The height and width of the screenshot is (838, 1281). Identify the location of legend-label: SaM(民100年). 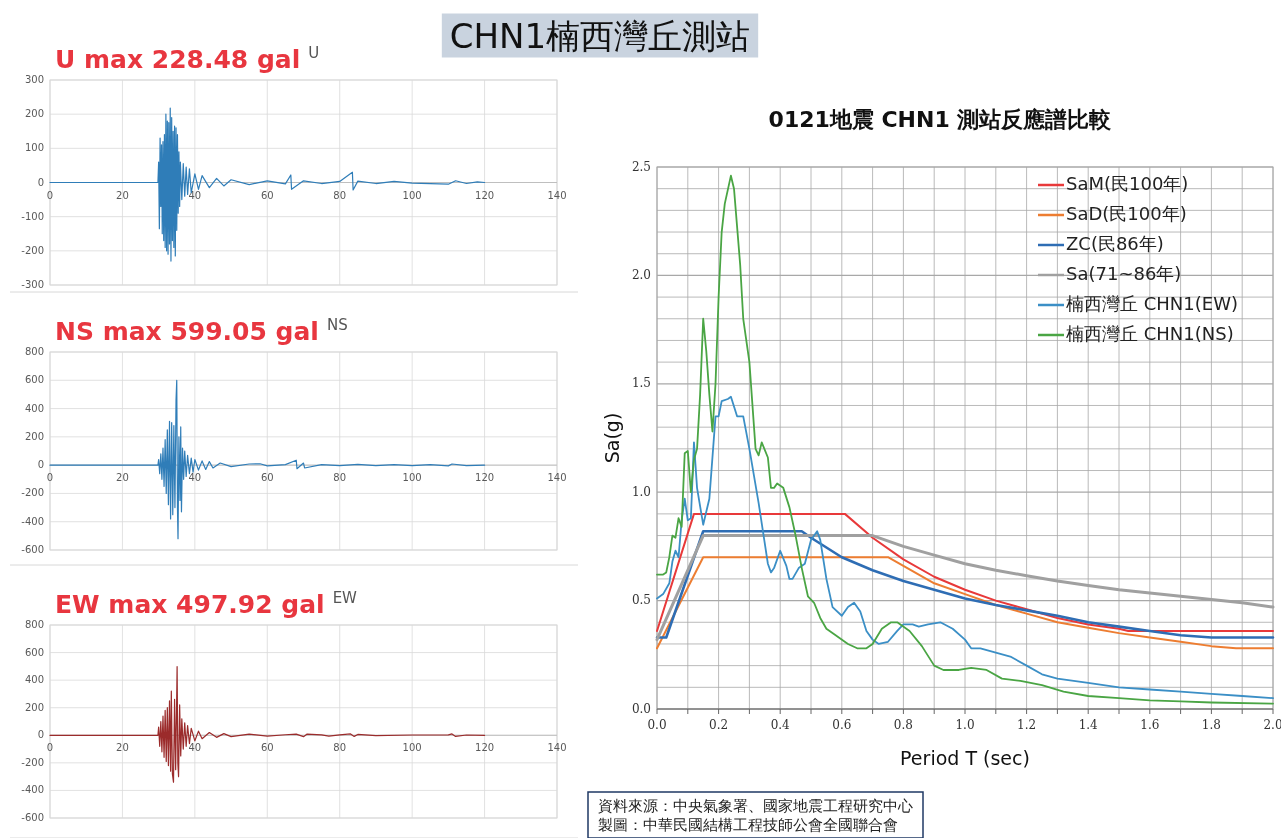
(1127, 183).